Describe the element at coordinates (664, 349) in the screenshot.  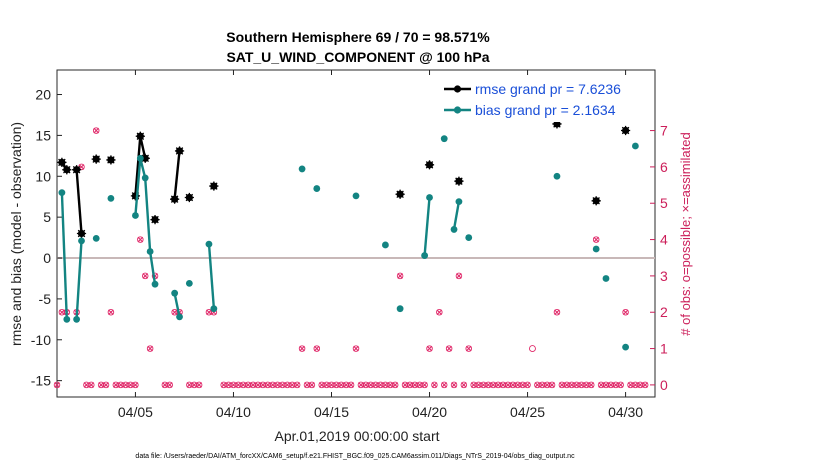
I see `y2-tick-label: 1` at that location.